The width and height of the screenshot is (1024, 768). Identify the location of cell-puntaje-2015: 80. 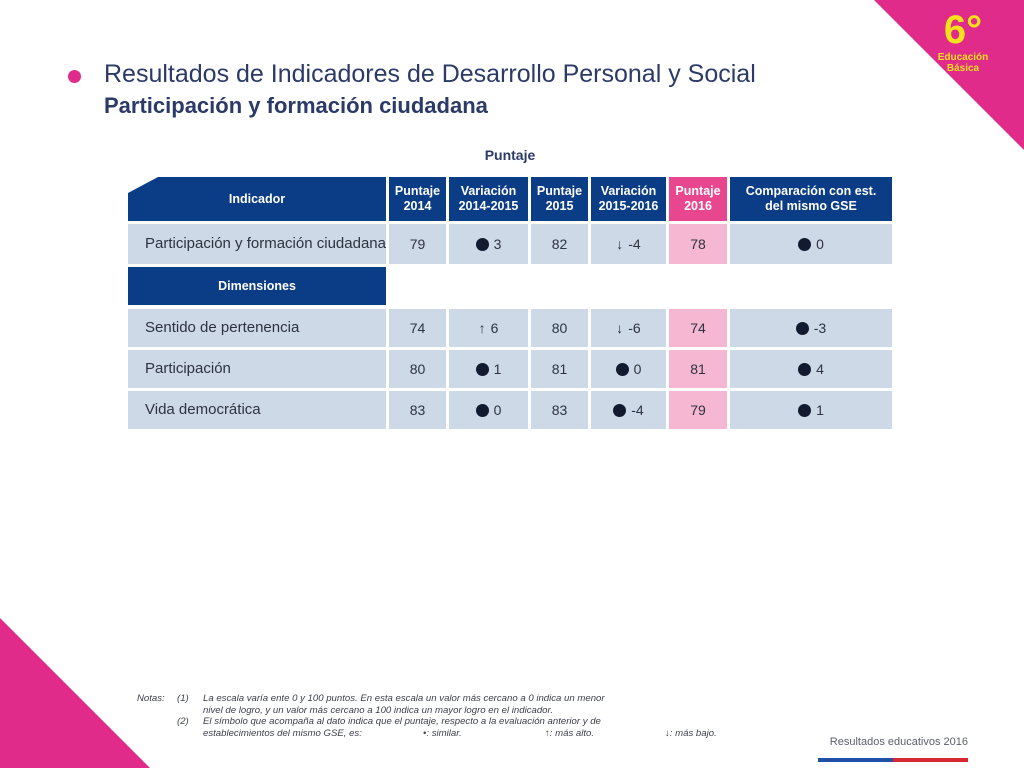
(559, 328).